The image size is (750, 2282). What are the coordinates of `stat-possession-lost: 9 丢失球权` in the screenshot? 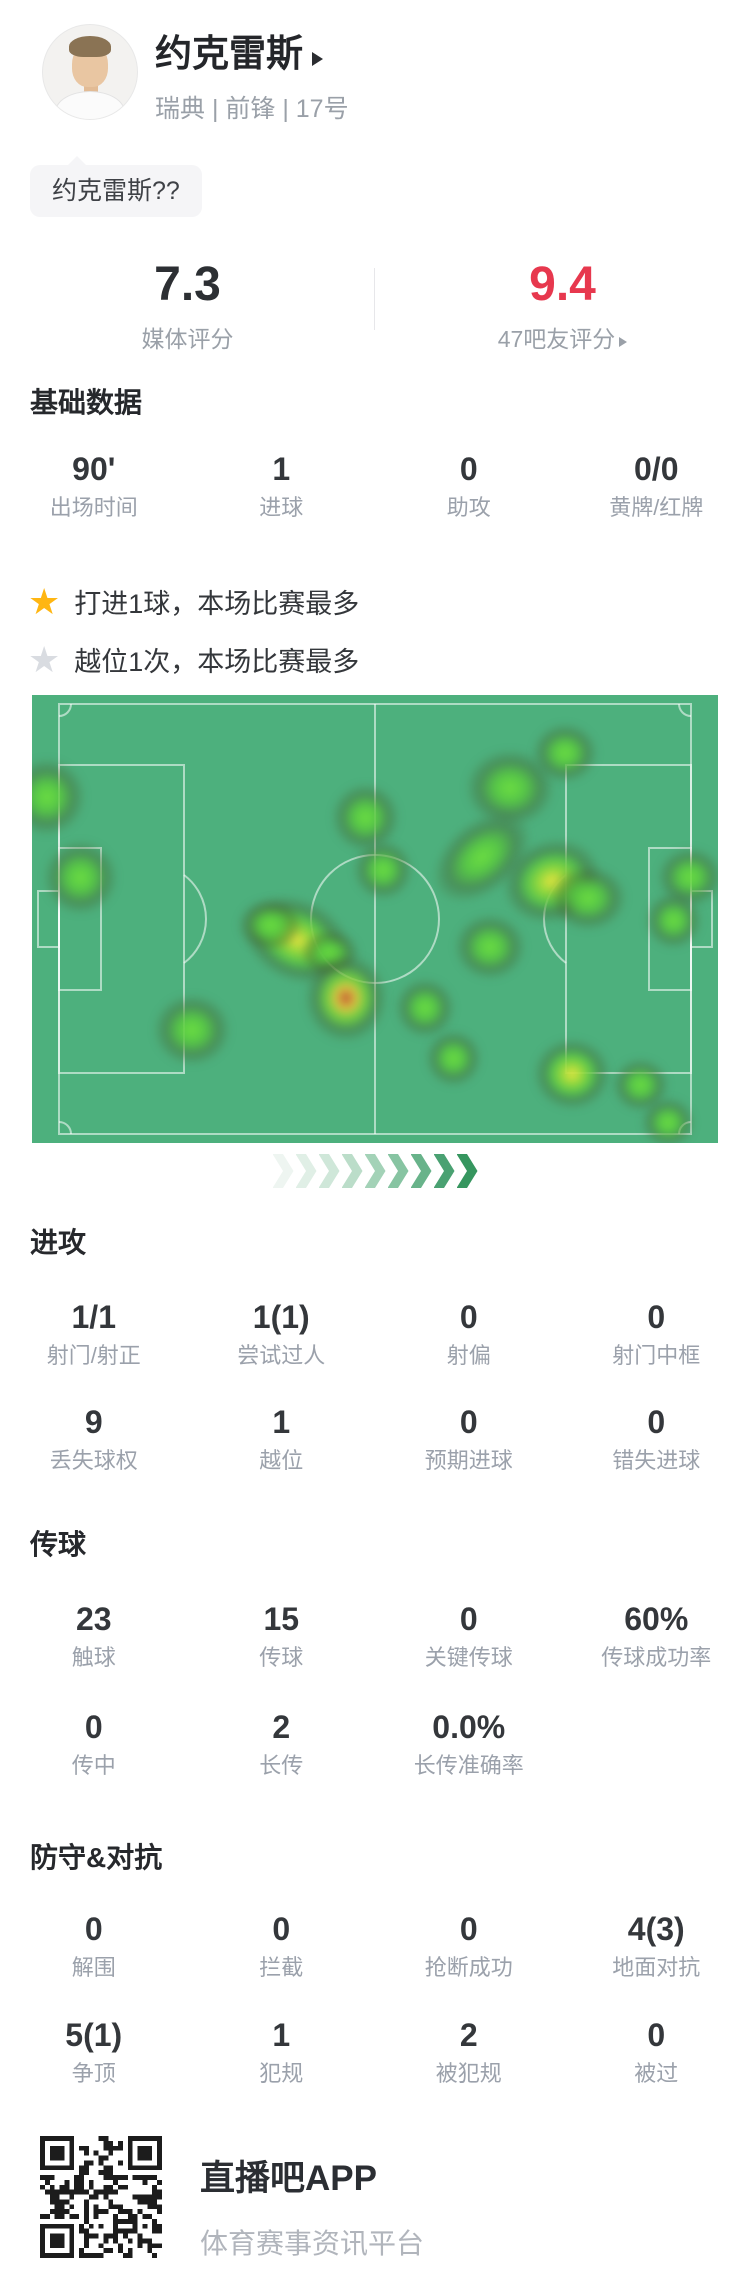 It's located at (94, 1438).